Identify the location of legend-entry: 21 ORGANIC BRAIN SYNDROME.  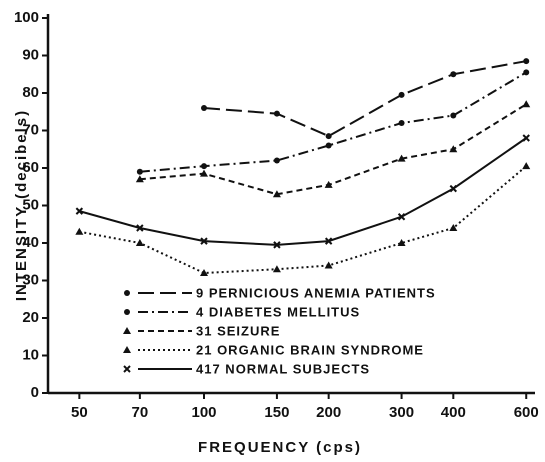
(273, 349).